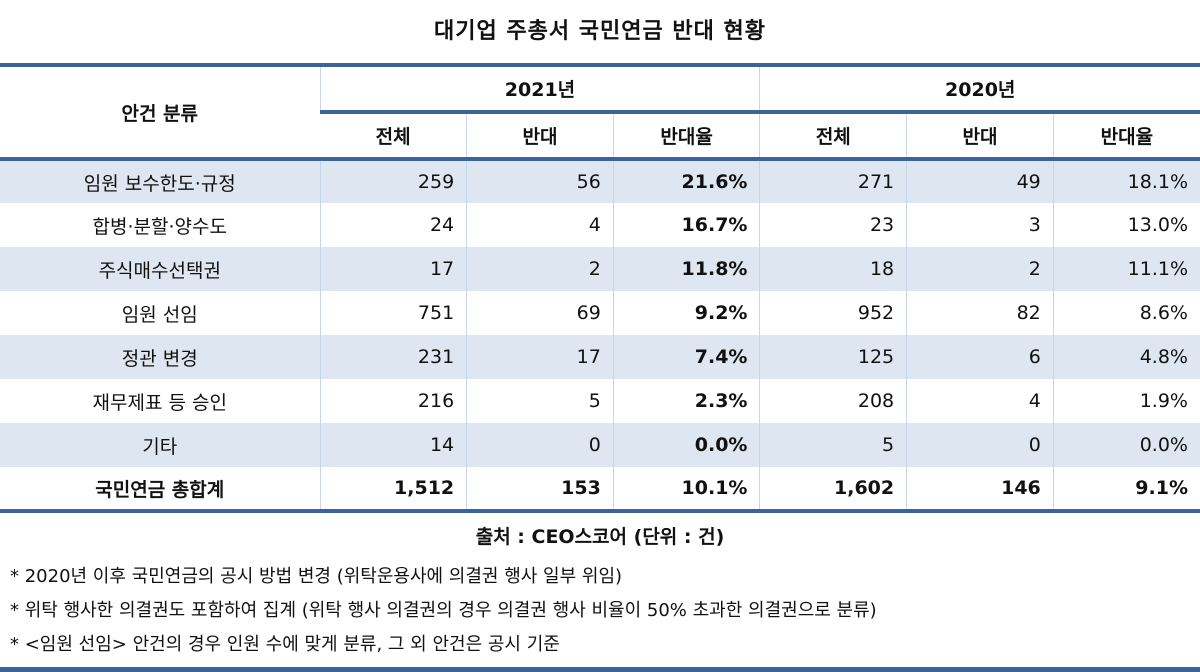 This screenshot has width=1200, height=672. What do you see at coordinates (393, 357) in the screenshot?
I see `total-cell: 231` at bounding box center [393, 357].